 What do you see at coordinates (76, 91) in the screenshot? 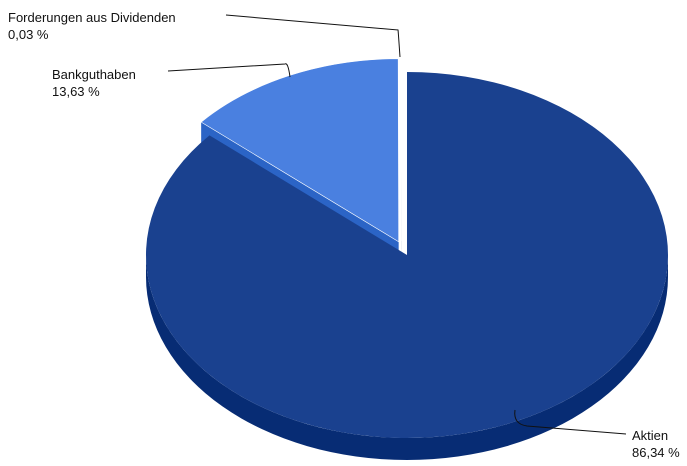
I see `slice-value-label-1: 13,63 %` at bounding box center [76, 91].